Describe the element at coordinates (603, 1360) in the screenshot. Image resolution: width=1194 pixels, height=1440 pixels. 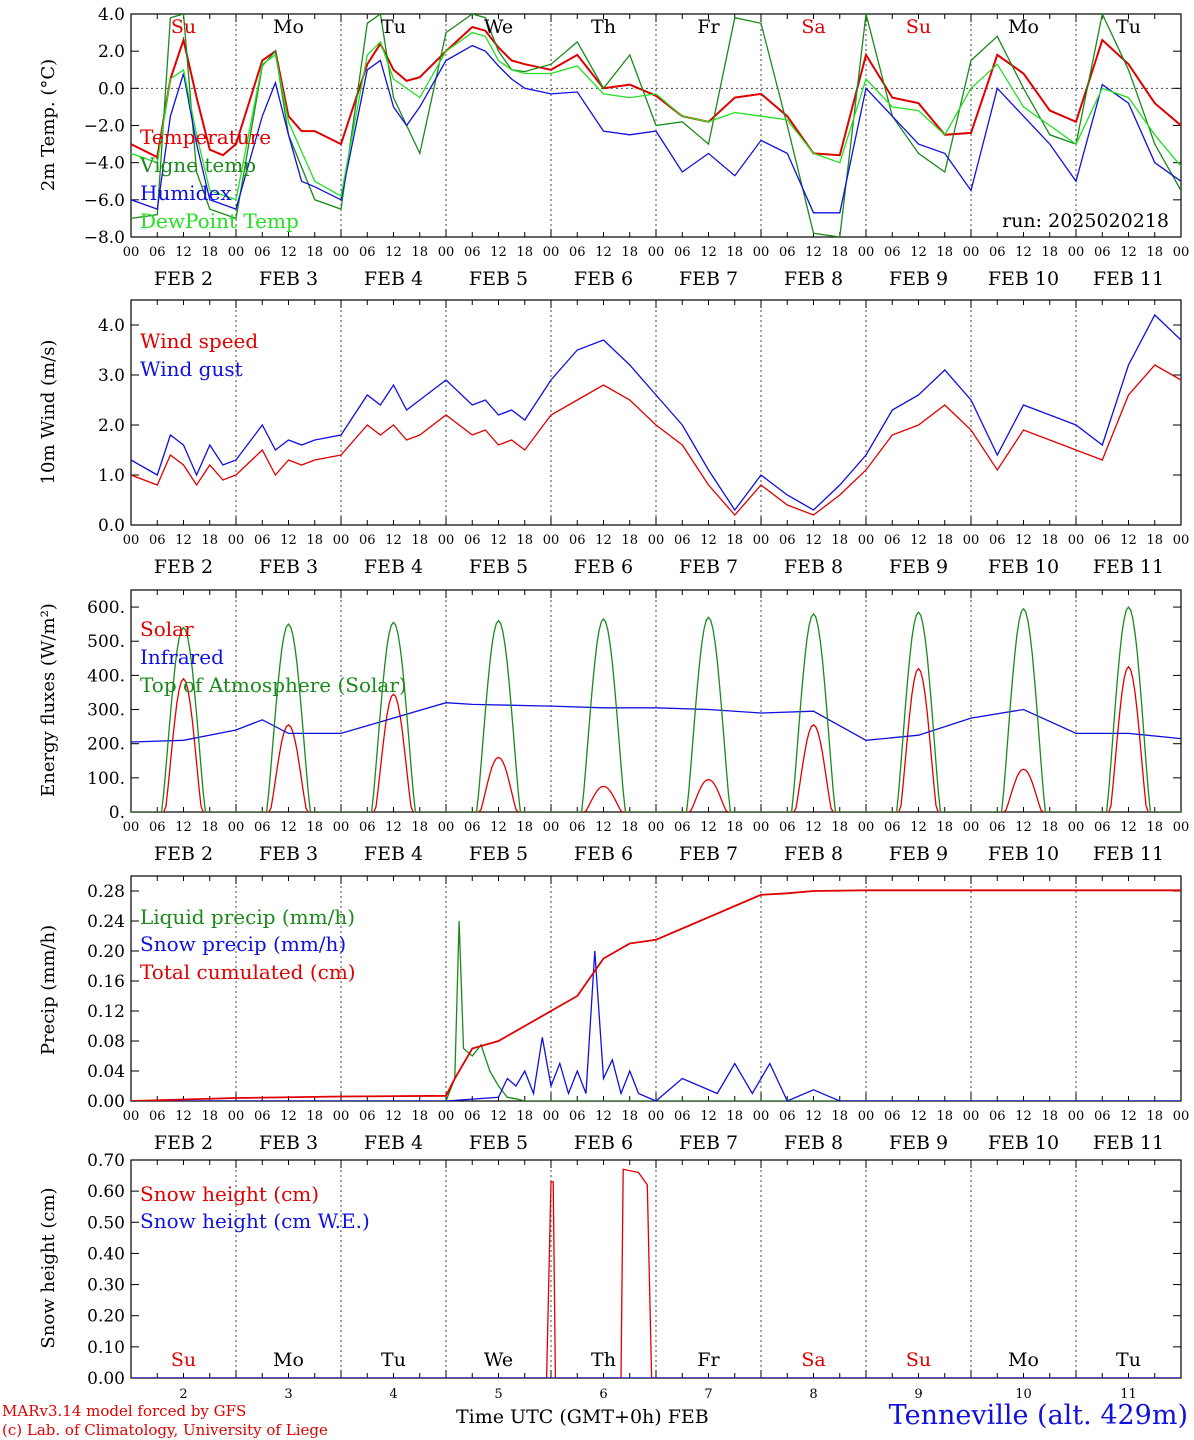
I see `day-of-week-label: Th` at that location.